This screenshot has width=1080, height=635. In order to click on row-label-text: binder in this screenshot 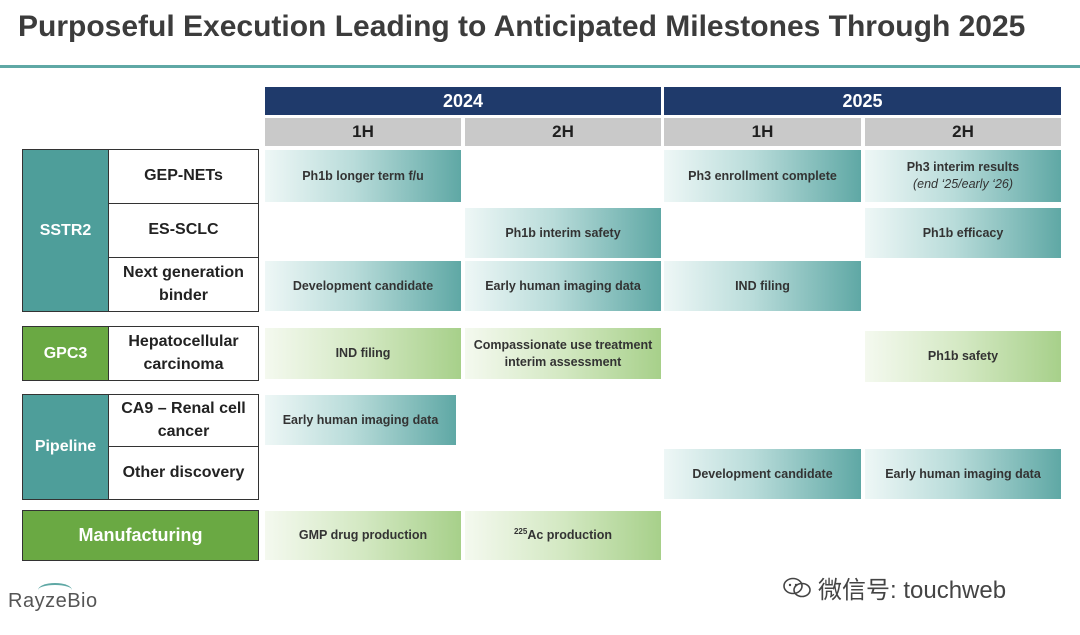, I will do `click(183, 295)`.